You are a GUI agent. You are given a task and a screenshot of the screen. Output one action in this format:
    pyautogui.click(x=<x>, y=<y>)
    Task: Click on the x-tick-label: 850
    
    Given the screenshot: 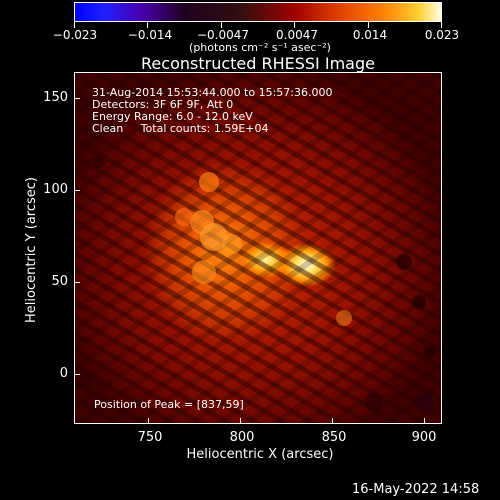 What is the action you would take?
    pyautogui.click(x=334, y=437)
    